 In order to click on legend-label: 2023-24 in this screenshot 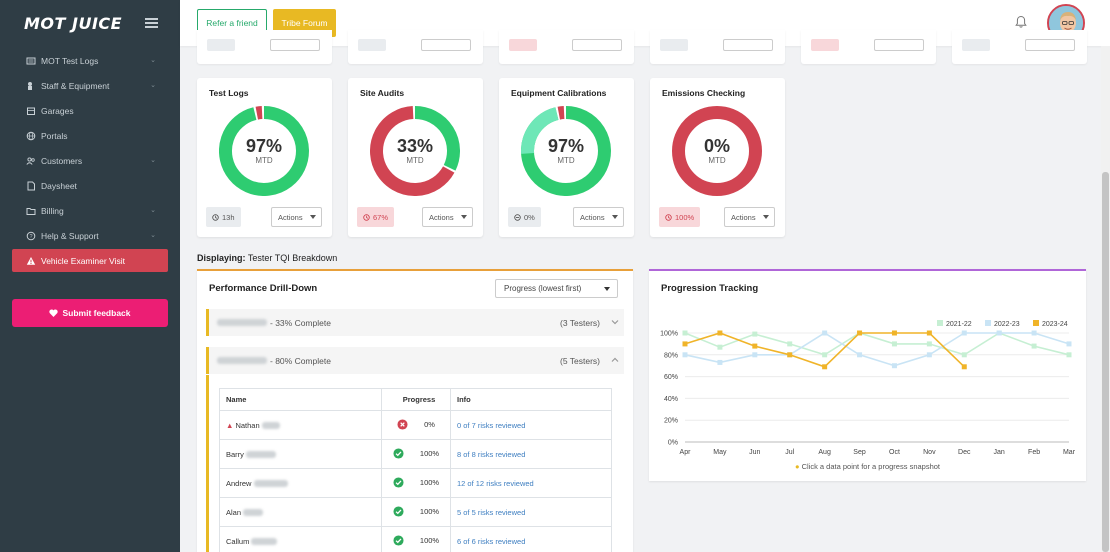, I will do `click(1055, 324)`.